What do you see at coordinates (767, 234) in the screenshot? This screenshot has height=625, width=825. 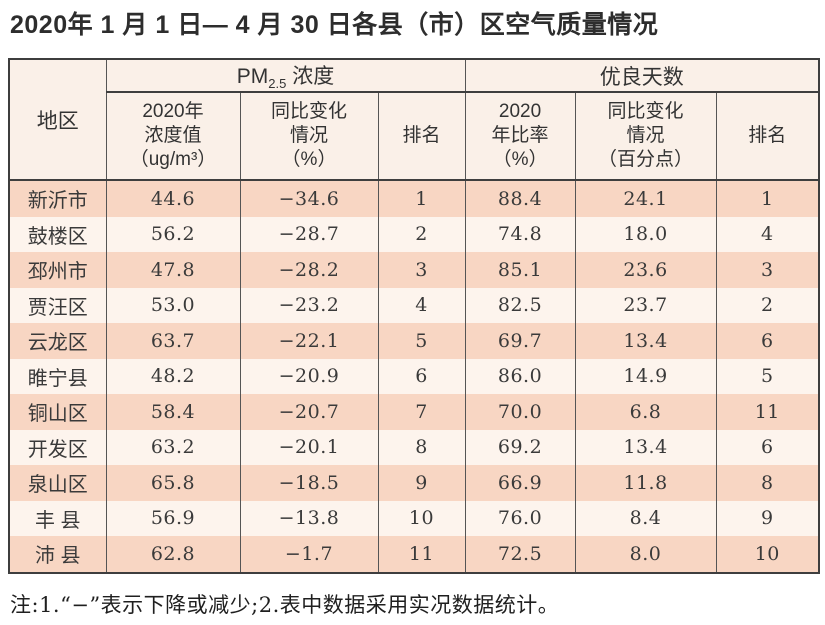 I see `good-rank-cell: 4` at bounding box center [767, 234].